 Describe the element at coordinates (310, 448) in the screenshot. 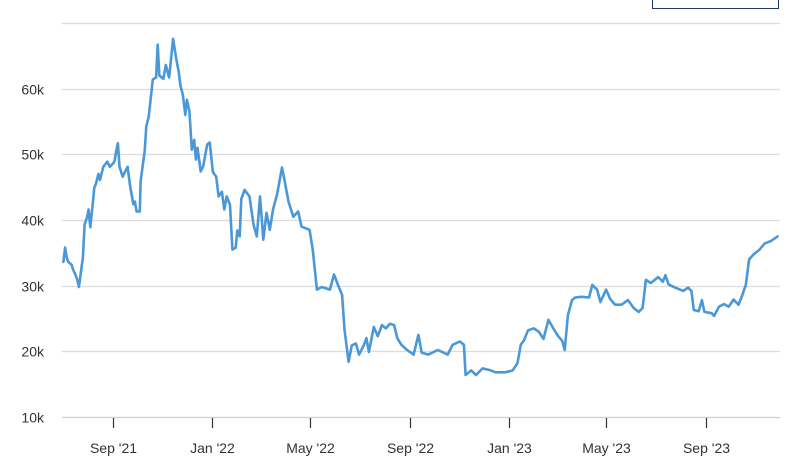

I see `x-tick-label: May '22` at that location.